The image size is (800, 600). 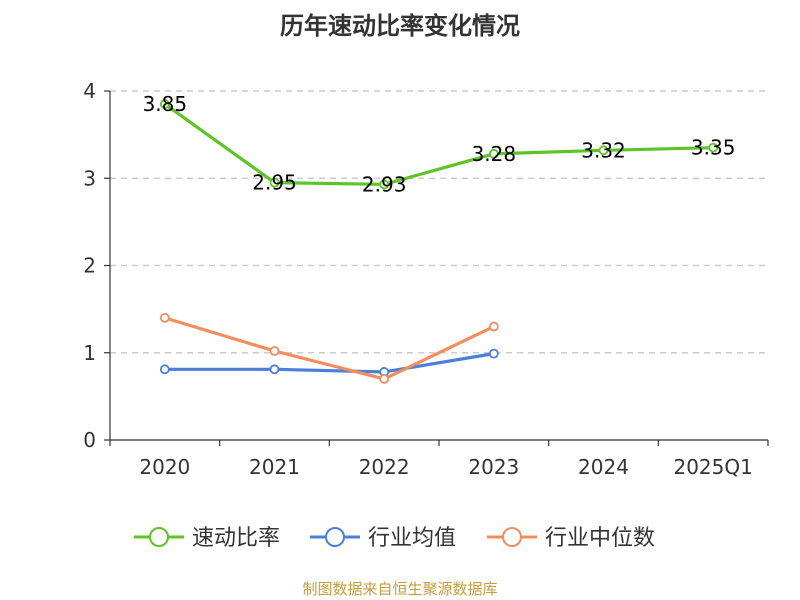 I want to click on legend: 速动比率 行业均值 行业中位数, so click(x=394, y=538).